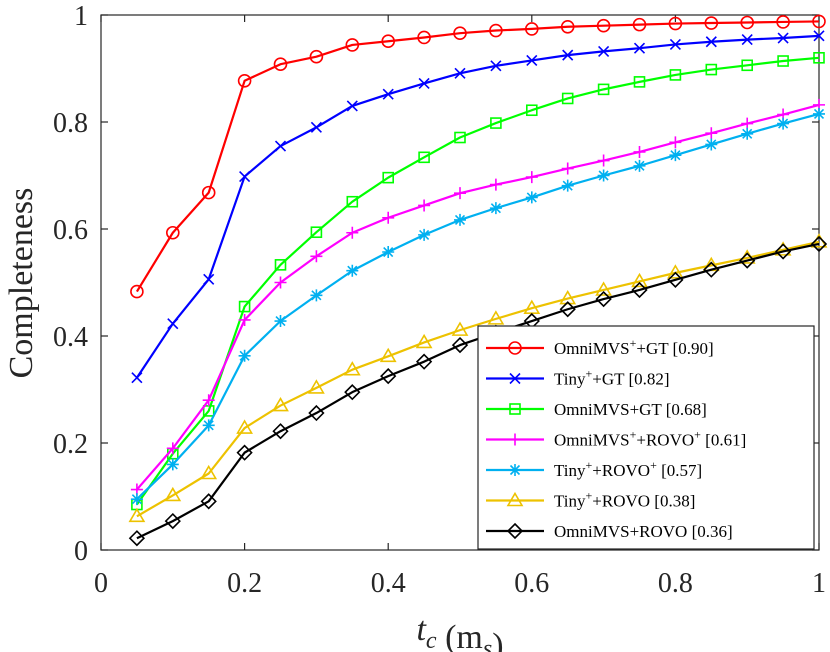 This screenshot has height=652, width=830. I want to click on legend-entry: OmniMVS+ROVO [0.36], so click(609, 531).